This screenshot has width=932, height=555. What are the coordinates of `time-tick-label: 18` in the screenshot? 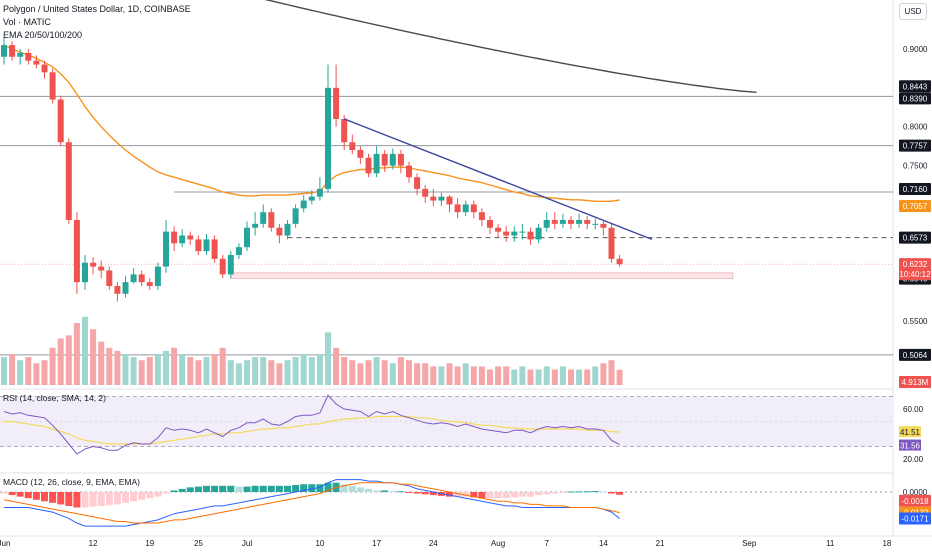 It's located at (886, 543).